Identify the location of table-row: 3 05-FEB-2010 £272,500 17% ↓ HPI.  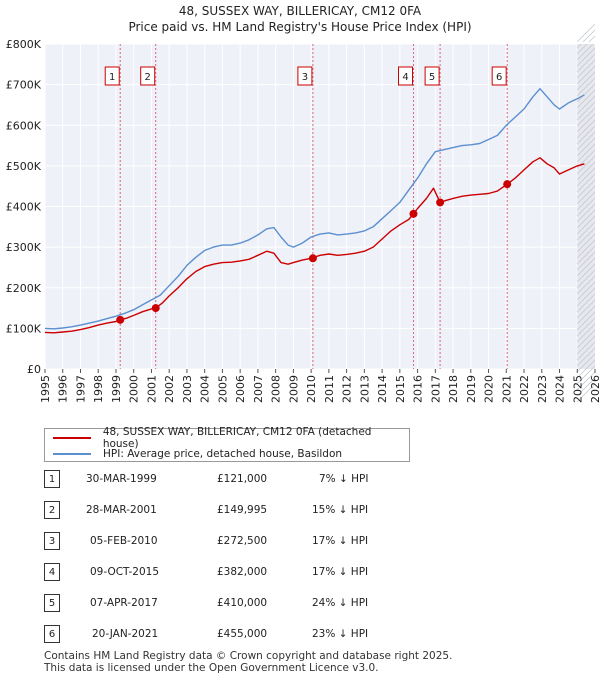
(252, 542).